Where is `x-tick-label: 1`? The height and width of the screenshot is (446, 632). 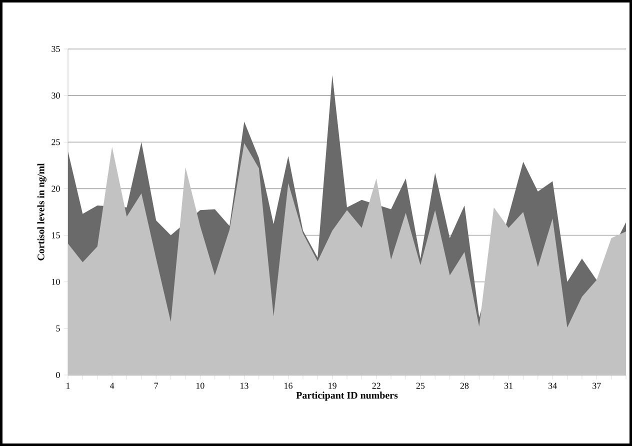 x-tick-label: 1 is located at coordinates (68, 385).